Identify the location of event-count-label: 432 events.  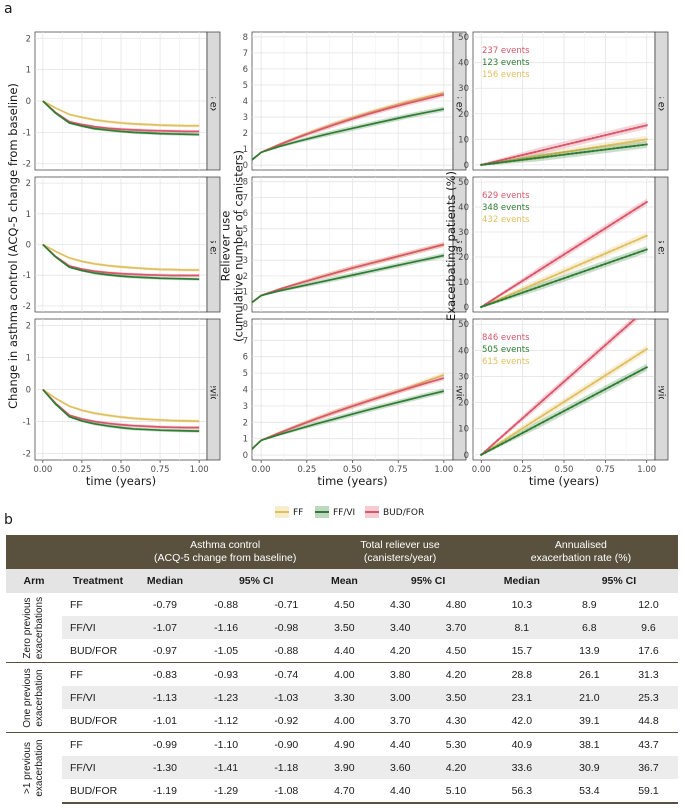
(506, 220).